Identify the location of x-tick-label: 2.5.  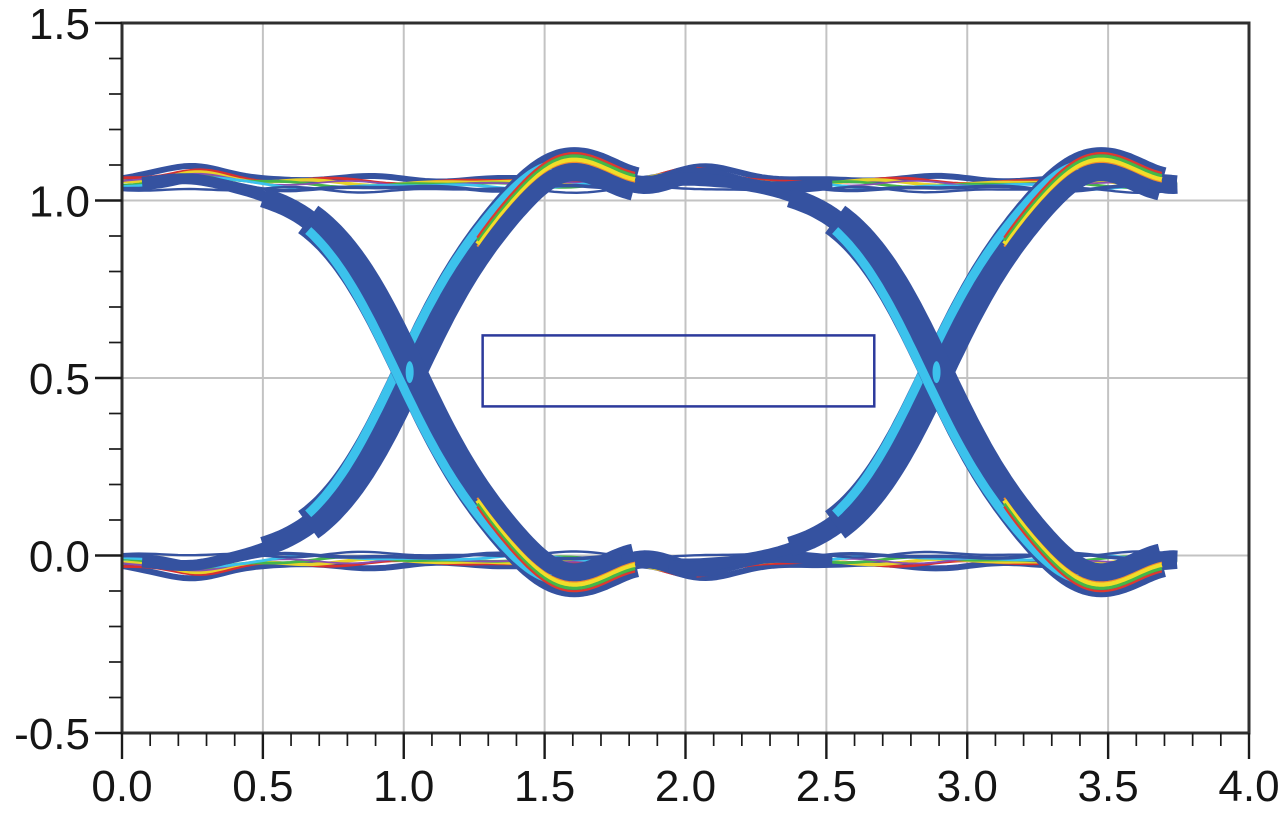
(826, 786).